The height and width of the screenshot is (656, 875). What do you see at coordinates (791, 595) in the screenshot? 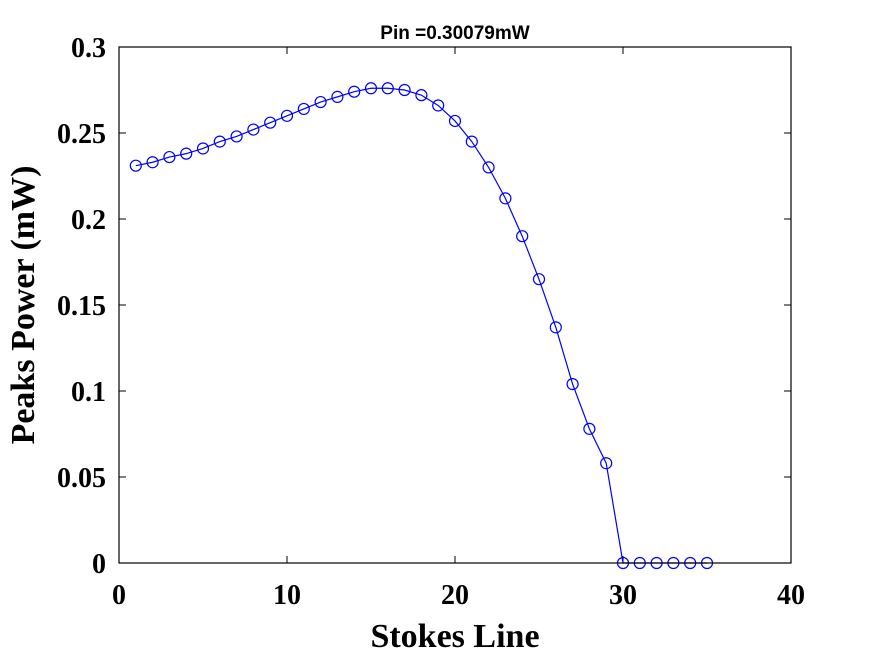
I see `x-tick-label: 40` at bounding box center [791, 595].